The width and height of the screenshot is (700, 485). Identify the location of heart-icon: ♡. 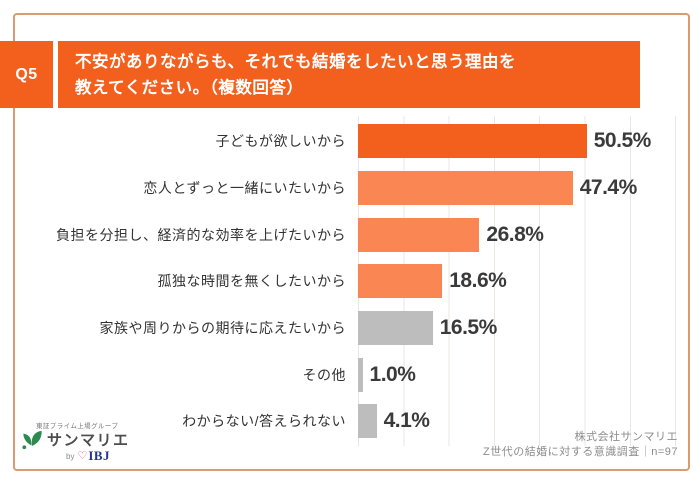
(82, 455).